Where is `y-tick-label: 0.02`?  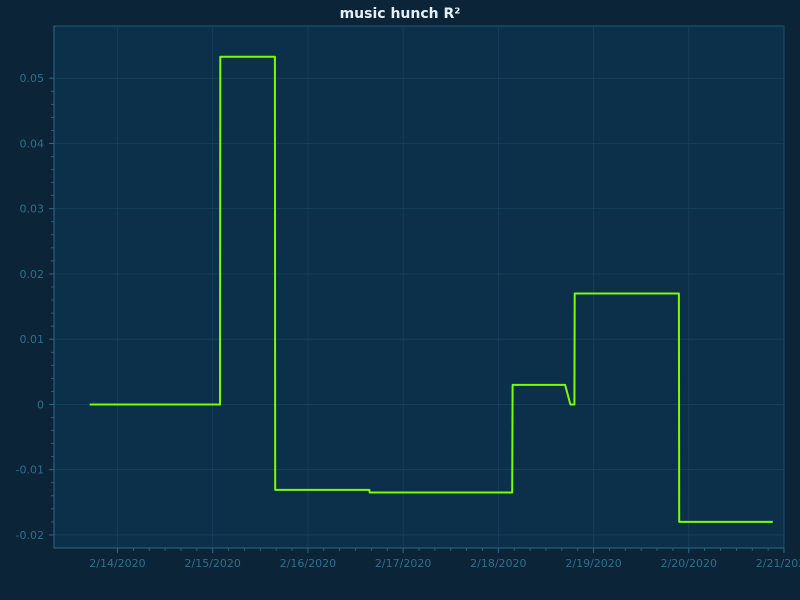 y-tick-label: 0.02 is located at coordinates (32, 274).